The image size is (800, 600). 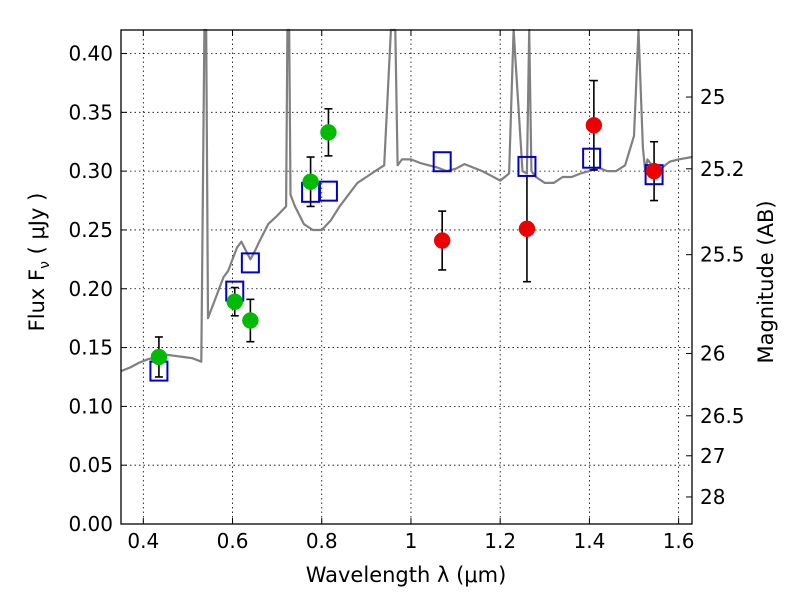 I want to click on y-tick-label: 0.20, so click(x=90, y=289).